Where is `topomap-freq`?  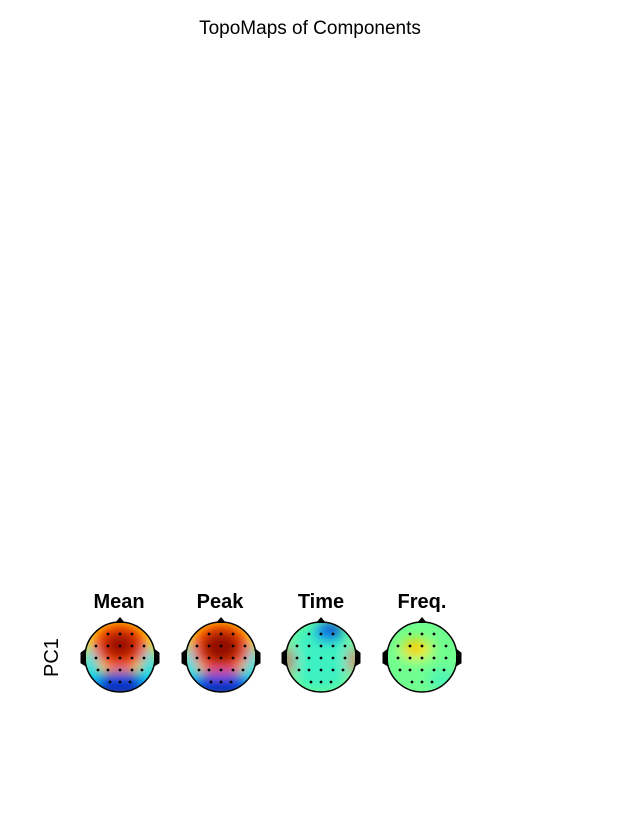 topomap-freq is located at coordinates (422, 655).